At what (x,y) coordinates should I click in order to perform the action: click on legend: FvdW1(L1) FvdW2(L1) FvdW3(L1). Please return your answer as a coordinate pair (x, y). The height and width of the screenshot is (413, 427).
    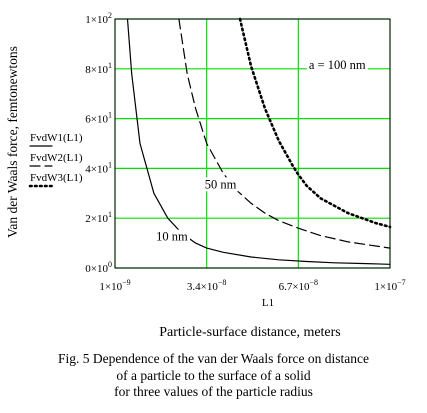
    Looking at the image, I should click on (55, 160).